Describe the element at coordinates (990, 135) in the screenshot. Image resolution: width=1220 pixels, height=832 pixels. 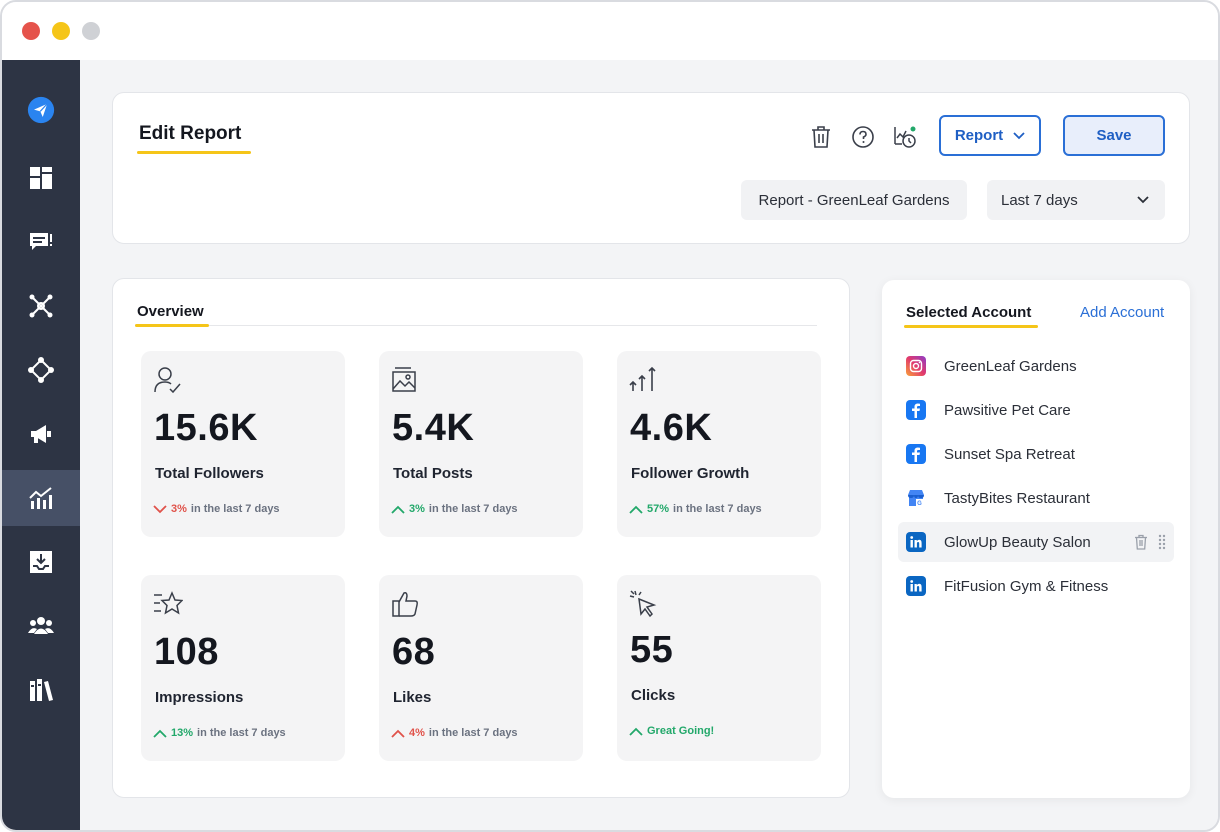
I see `report-dropdown-button: Report` at that location.